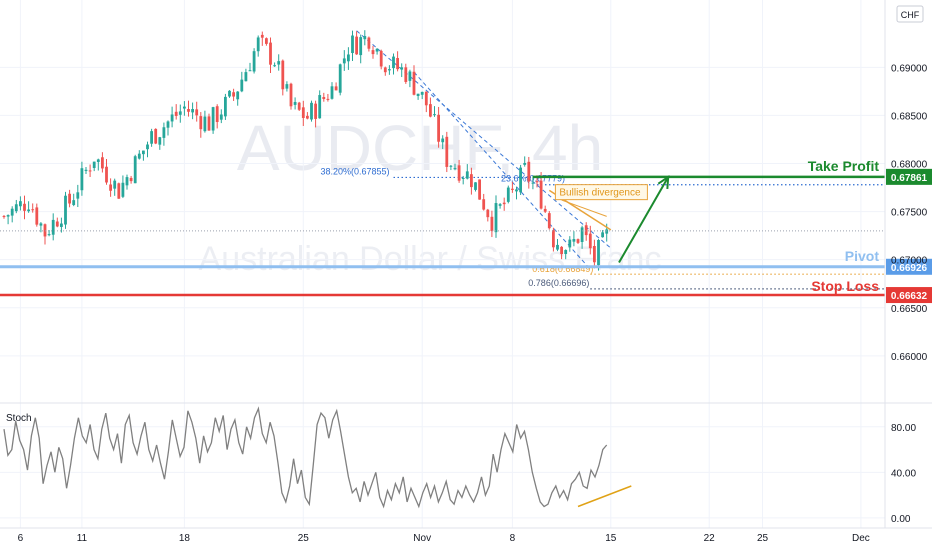 This screenshot has width=932, height=555. I want to click on stochastic-axis: 80.00 40.00 0.00, so click(903, 474).